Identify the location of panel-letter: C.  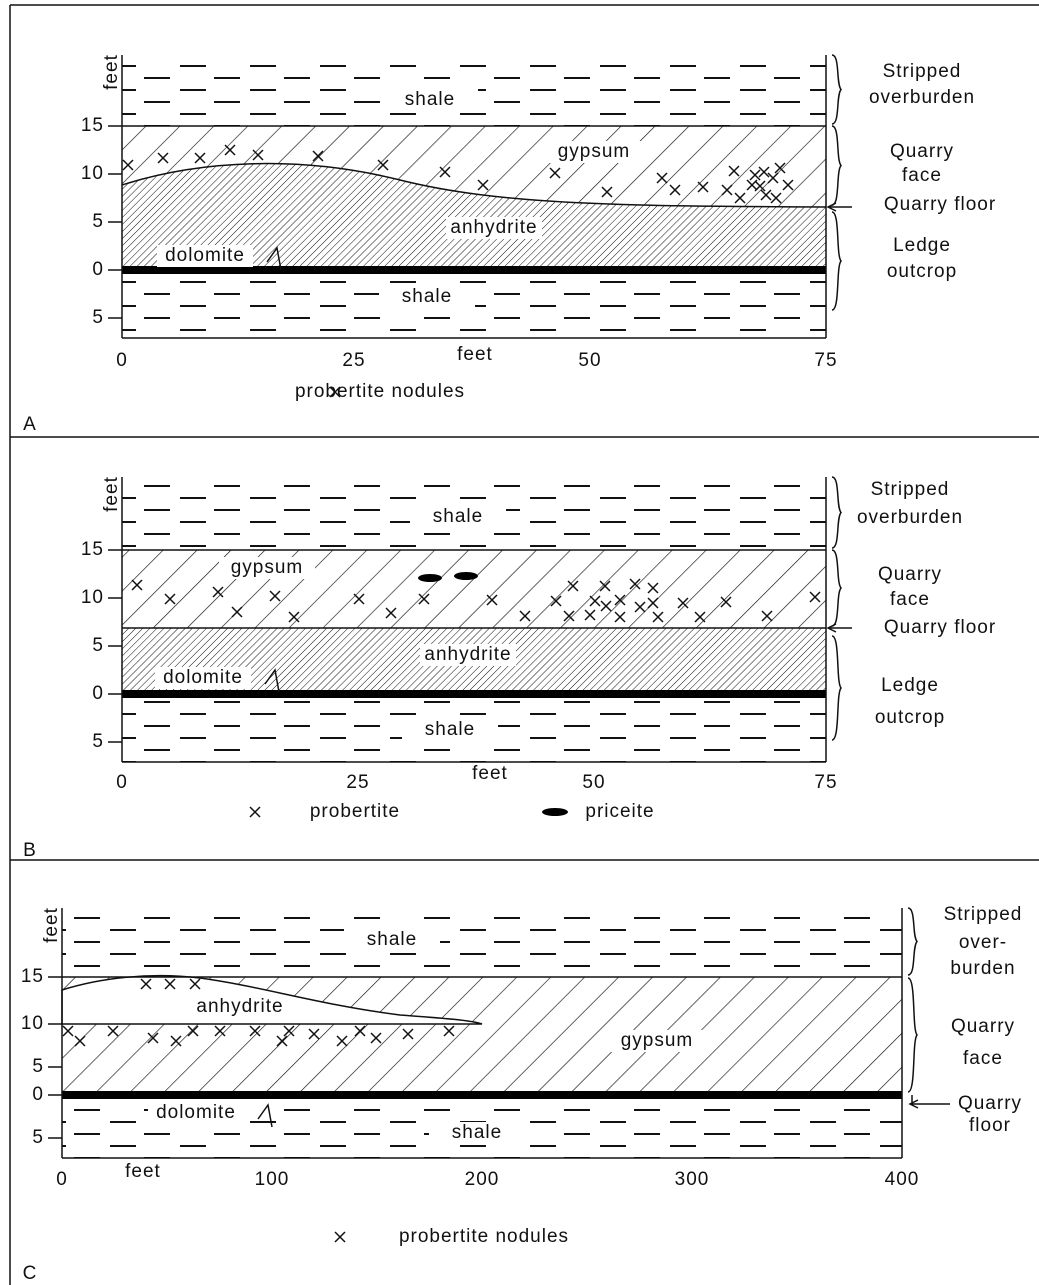
(30, 1273).